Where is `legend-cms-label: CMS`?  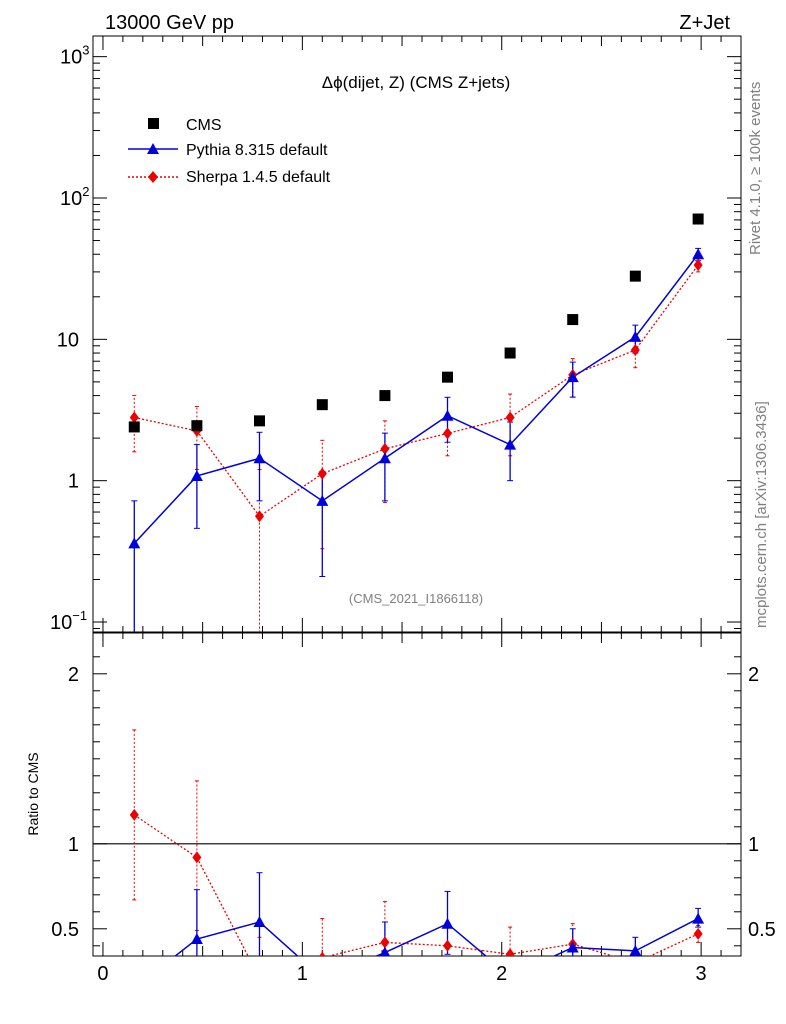
legend-cms-label: CMS is located at coordinates (204, 125).